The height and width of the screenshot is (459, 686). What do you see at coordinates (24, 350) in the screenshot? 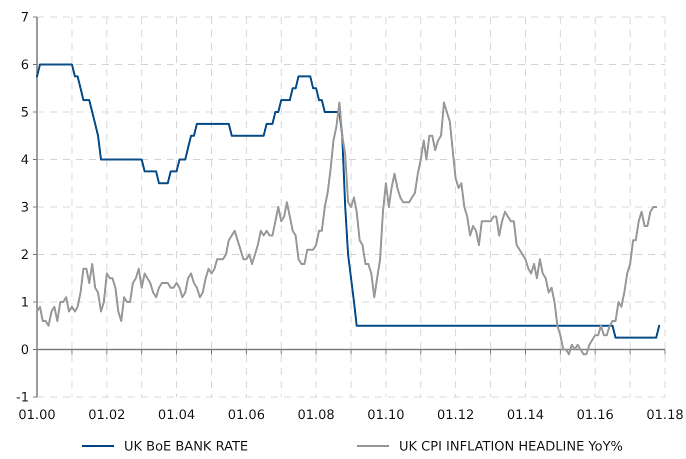
I see `y-tick-label: 0` at bounding box center [24, 350].